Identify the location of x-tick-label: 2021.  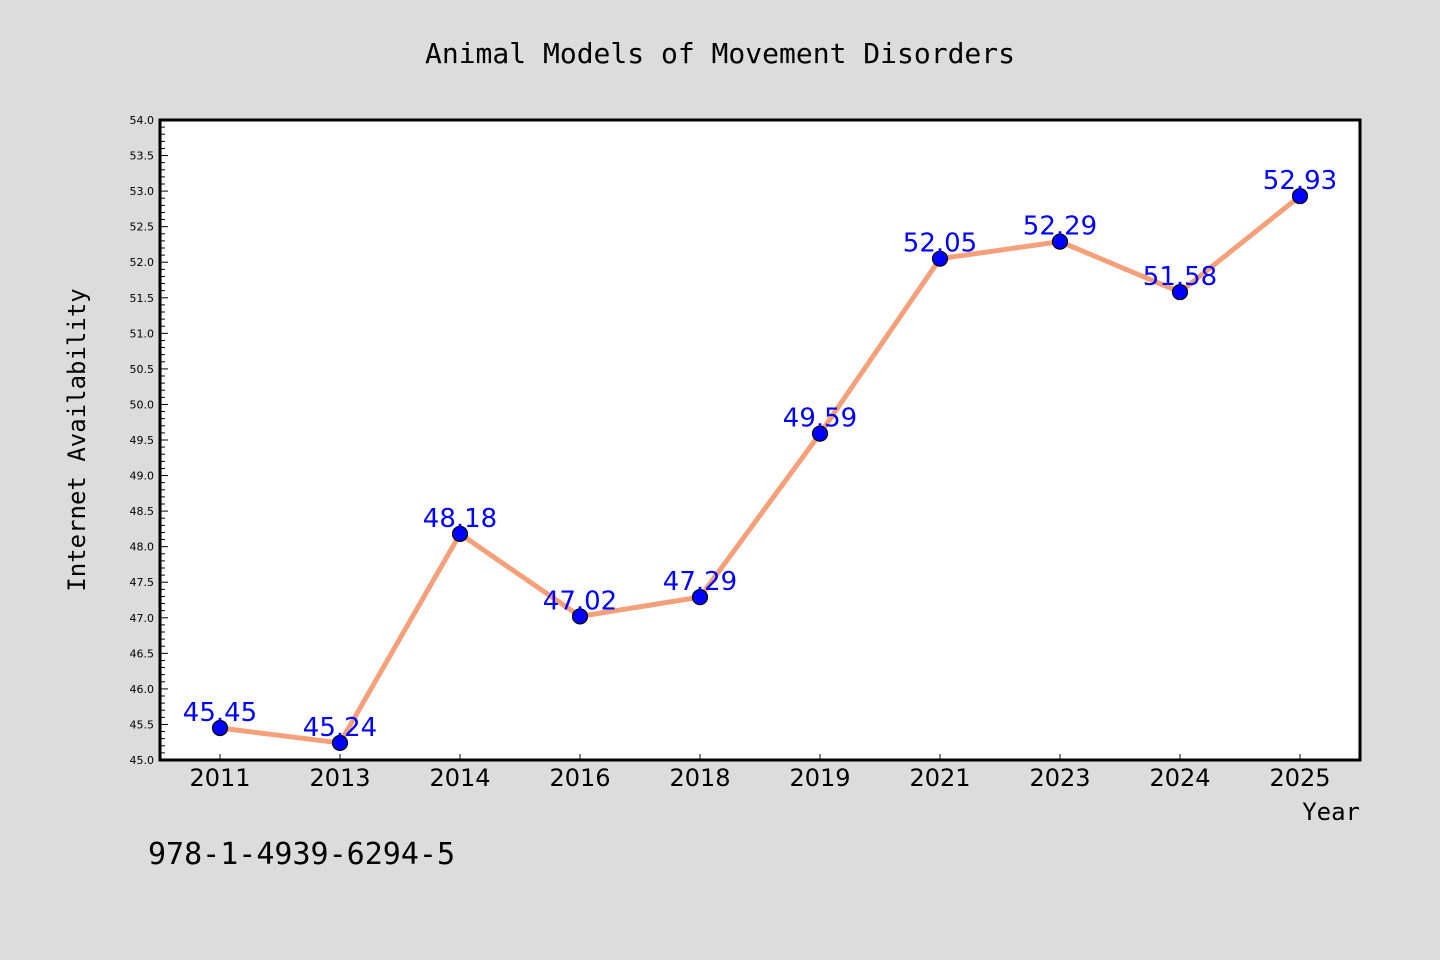
(939, 778).